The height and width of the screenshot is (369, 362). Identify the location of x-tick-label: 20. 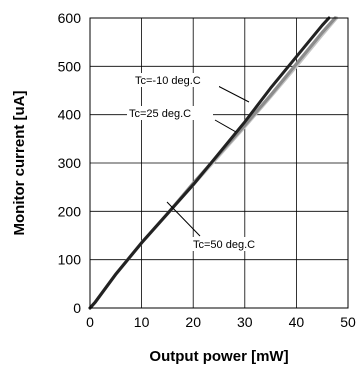
(193, 322).